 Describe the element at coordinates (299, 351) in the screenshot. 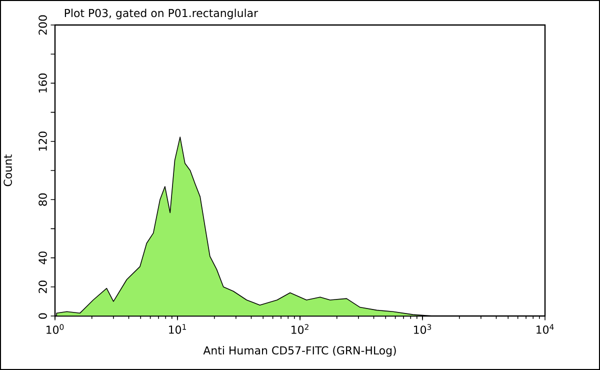

I see `x-axis-title: Anti Human CD57-FITC (GRN-HLog)` at that location.